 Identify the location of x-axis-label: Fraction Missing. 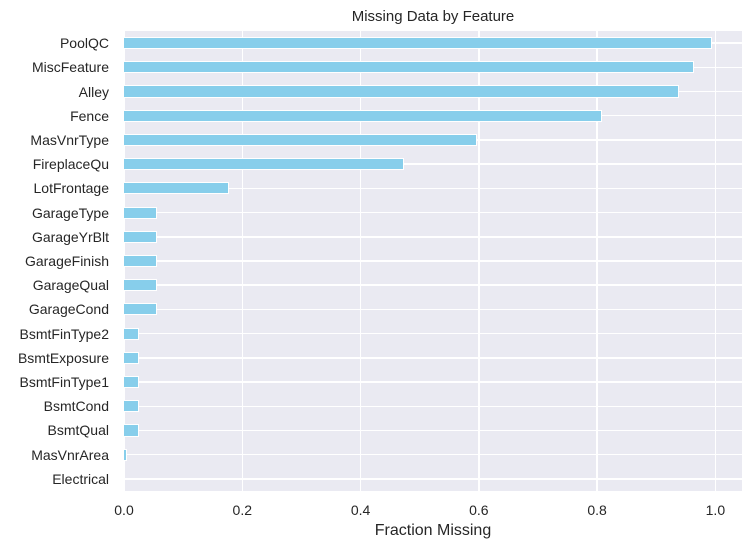
(433, 530).